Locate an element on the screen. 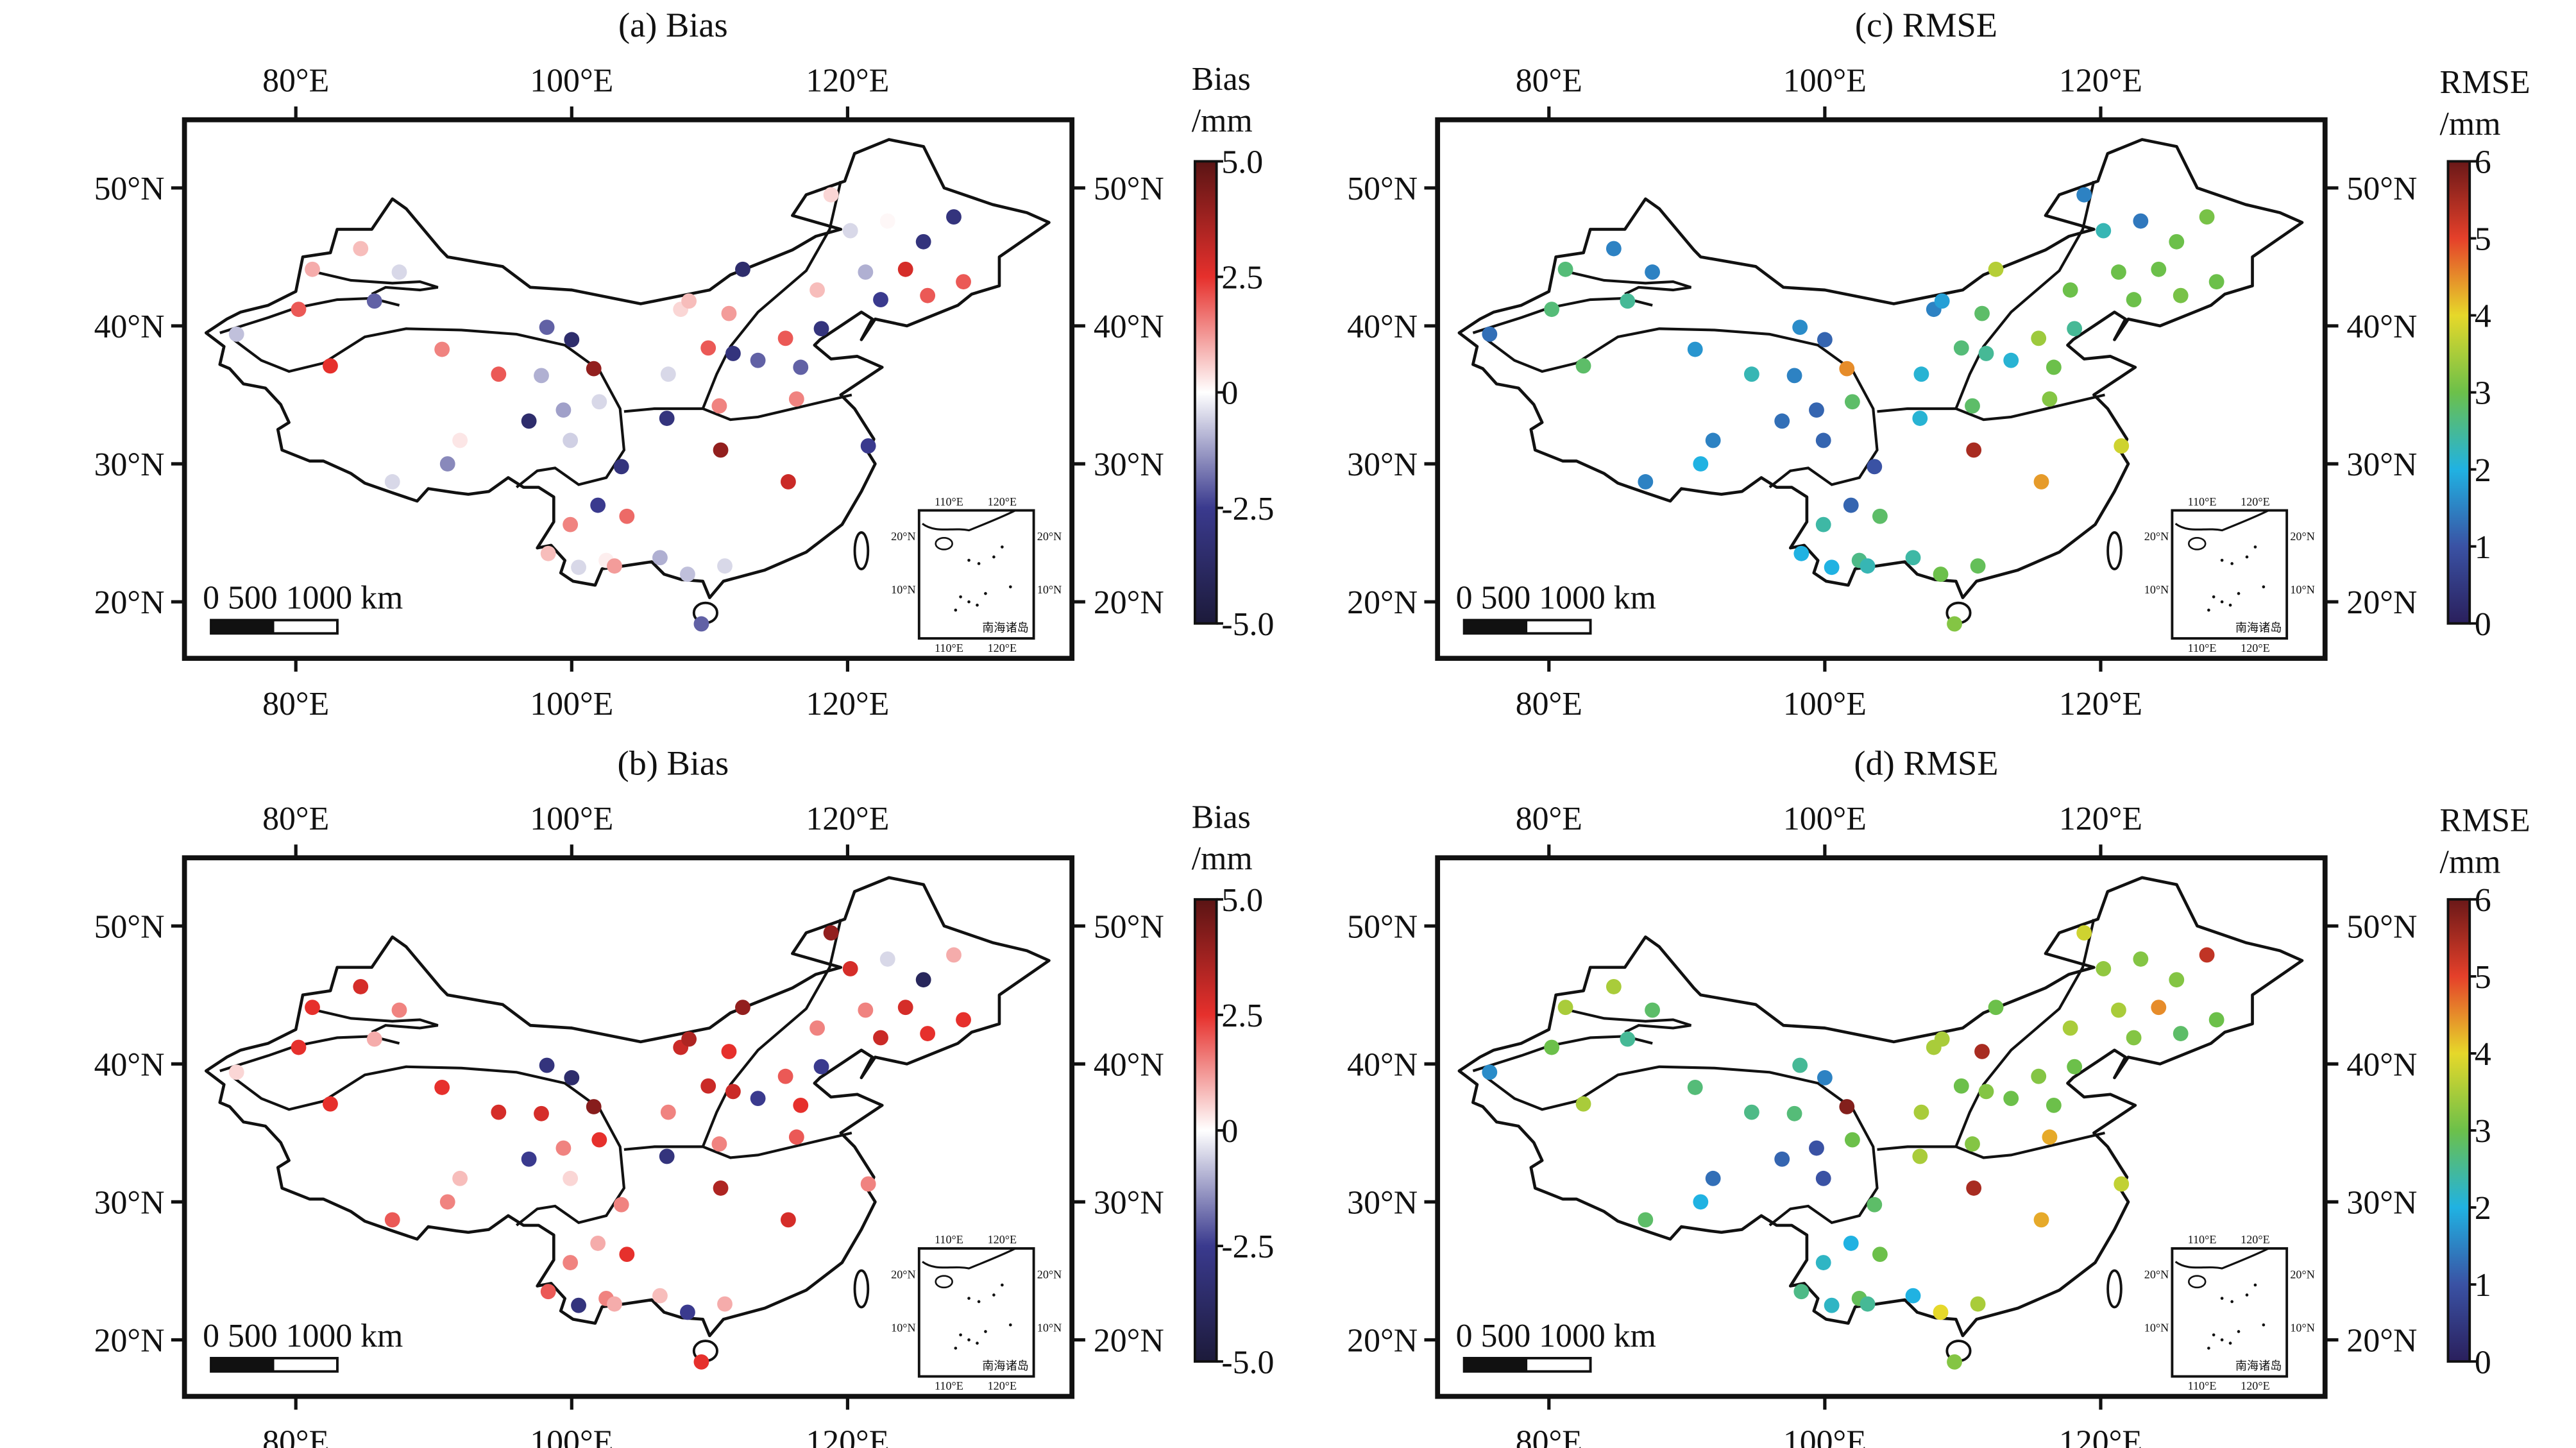 Image resolution: width=2576 pixels, height=1448 pixels. lon-tick-label-bottom: 100°E is located at coordinates (571, 1436).